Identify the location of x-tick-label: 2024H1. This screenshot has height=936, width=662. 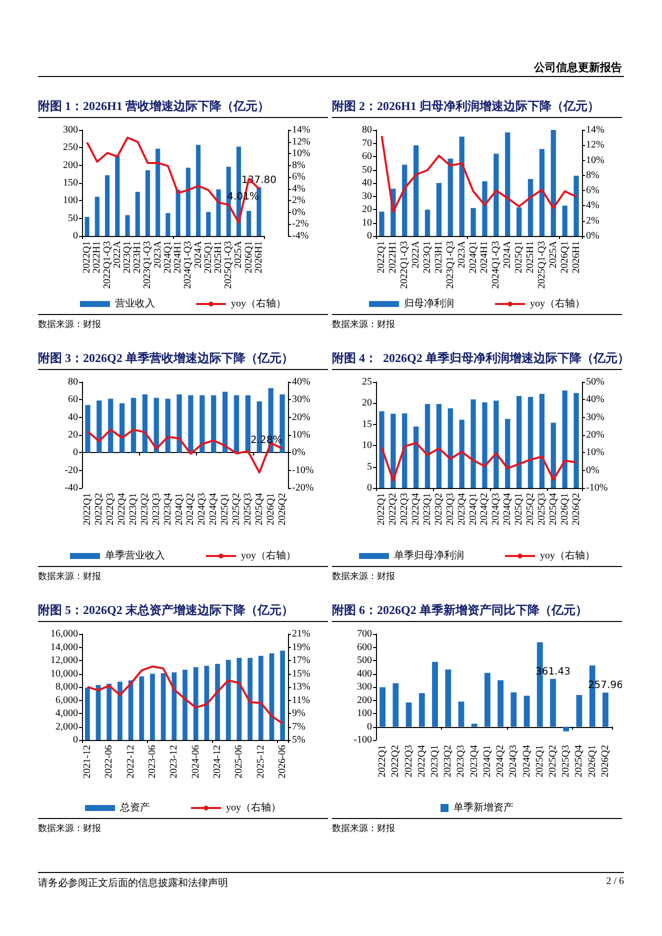
(484, 257).